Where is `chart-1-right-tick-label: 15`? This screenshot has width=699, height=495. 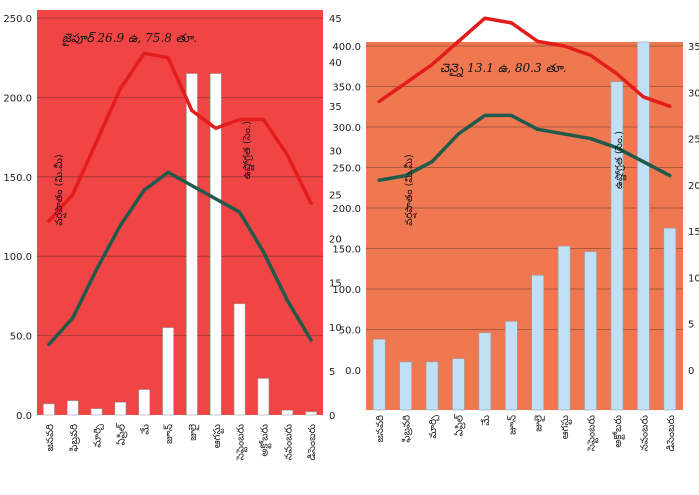 chart-1-right-tick-label: 15 is located at coordinates (335, 284).